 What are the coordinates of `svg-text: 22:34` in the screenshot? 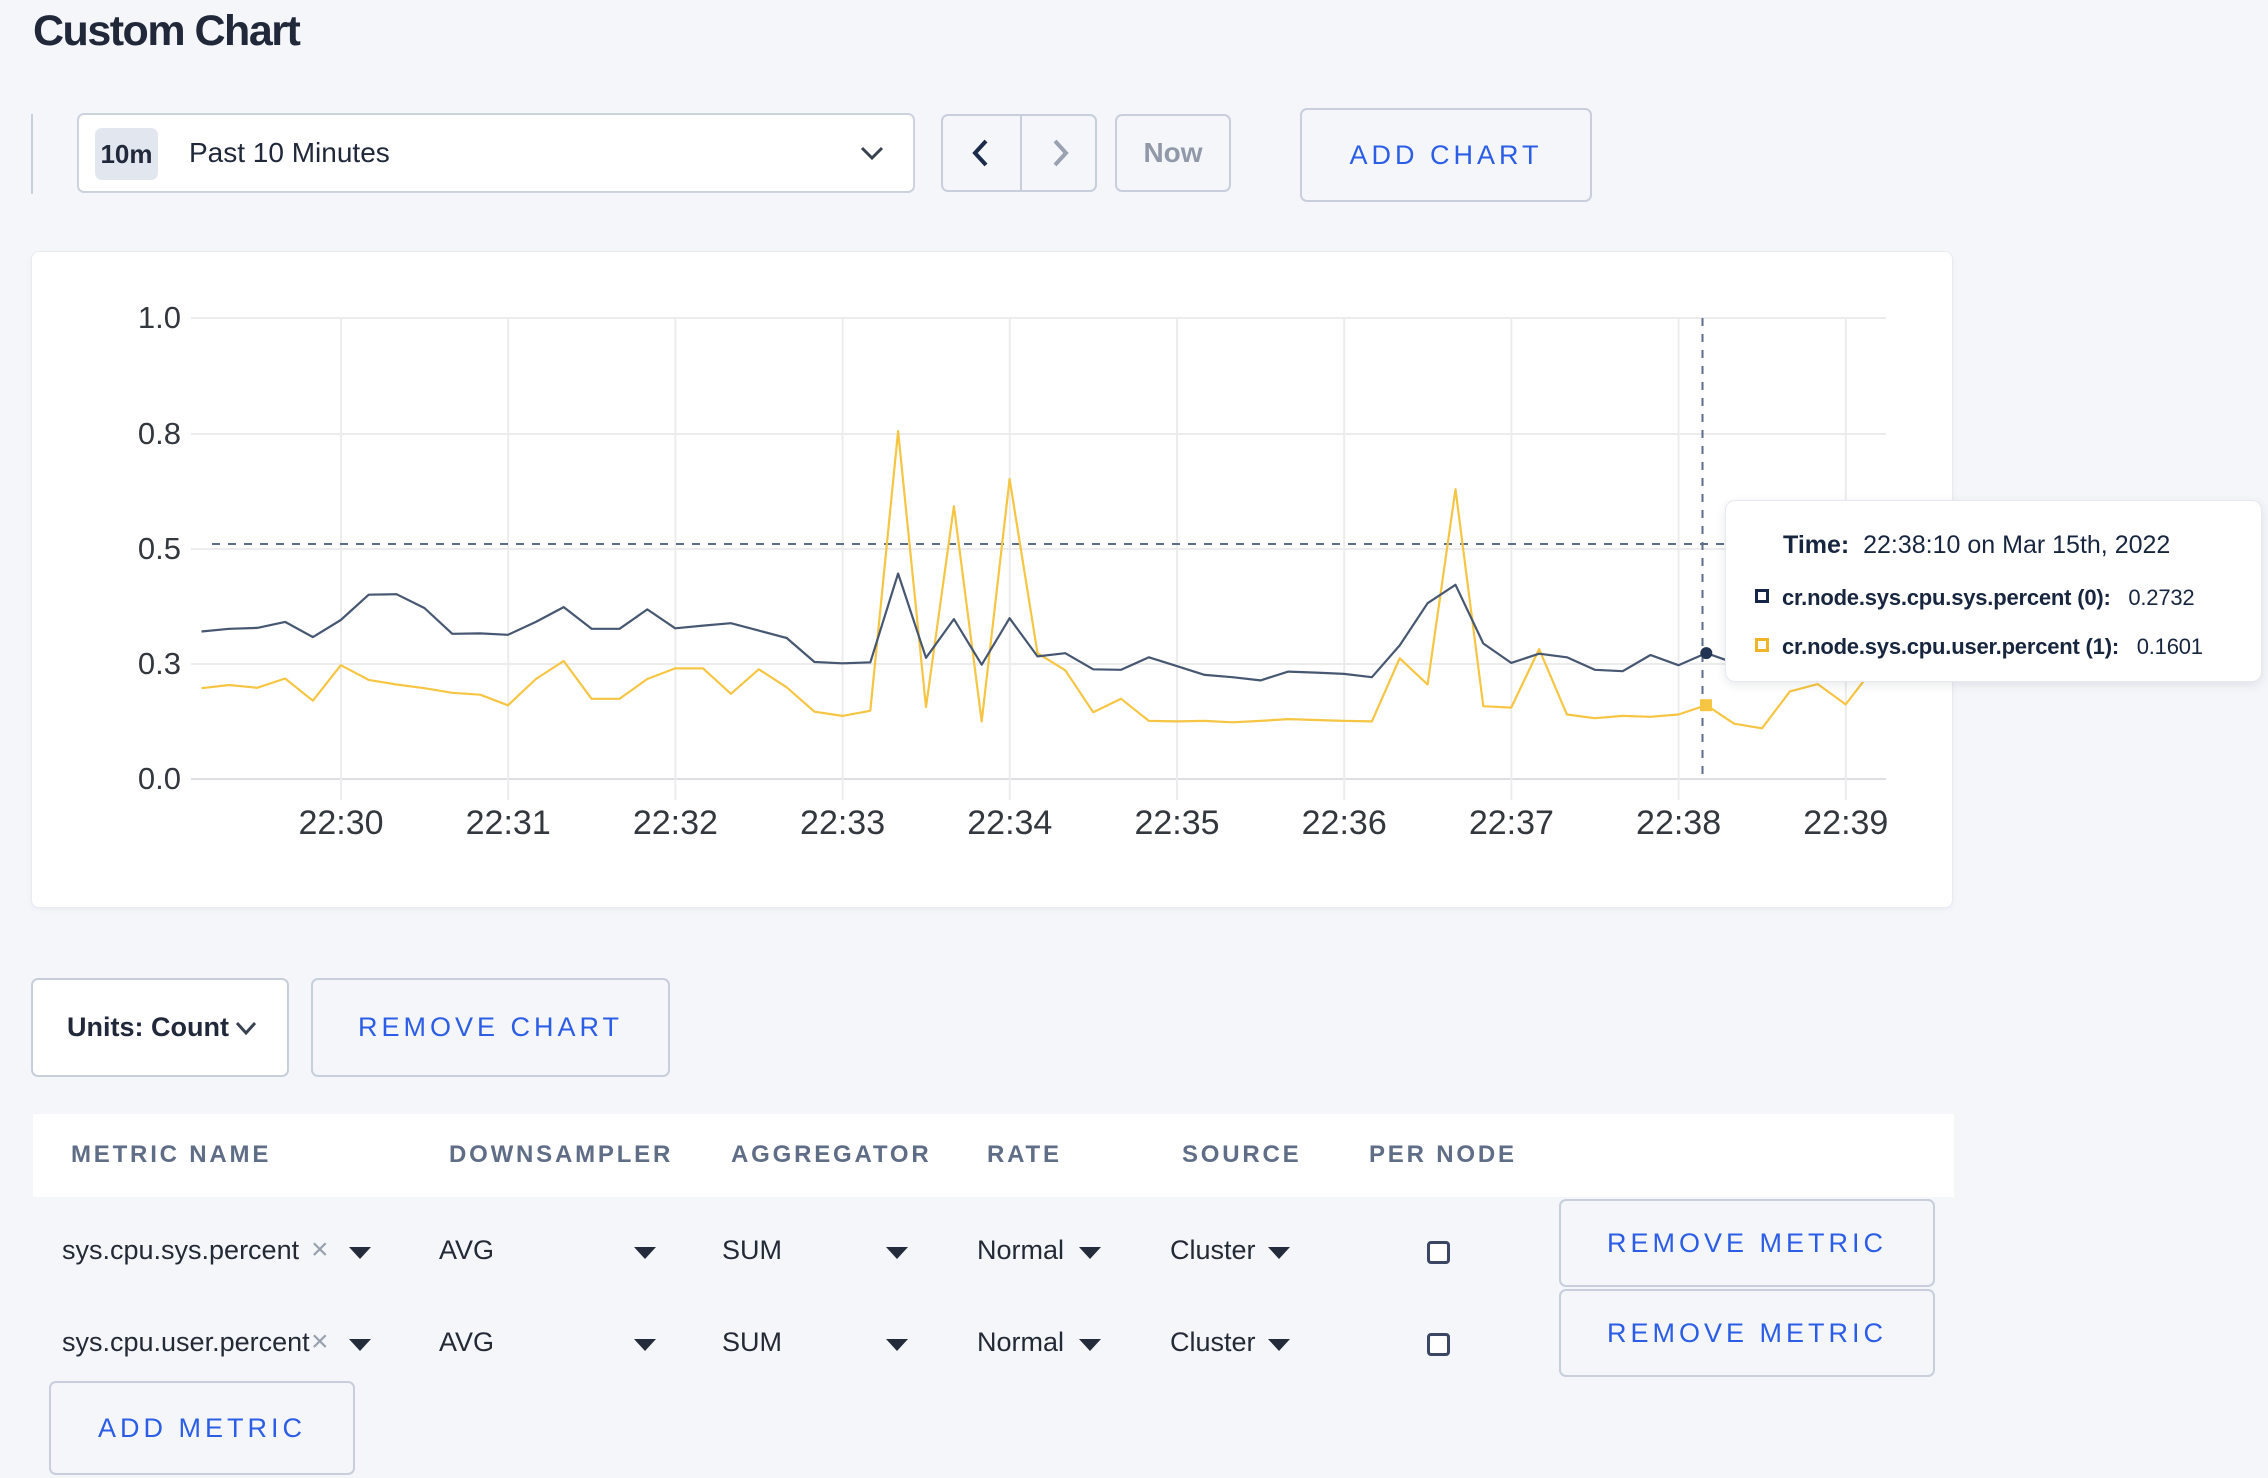 It's located at (1009, 823).